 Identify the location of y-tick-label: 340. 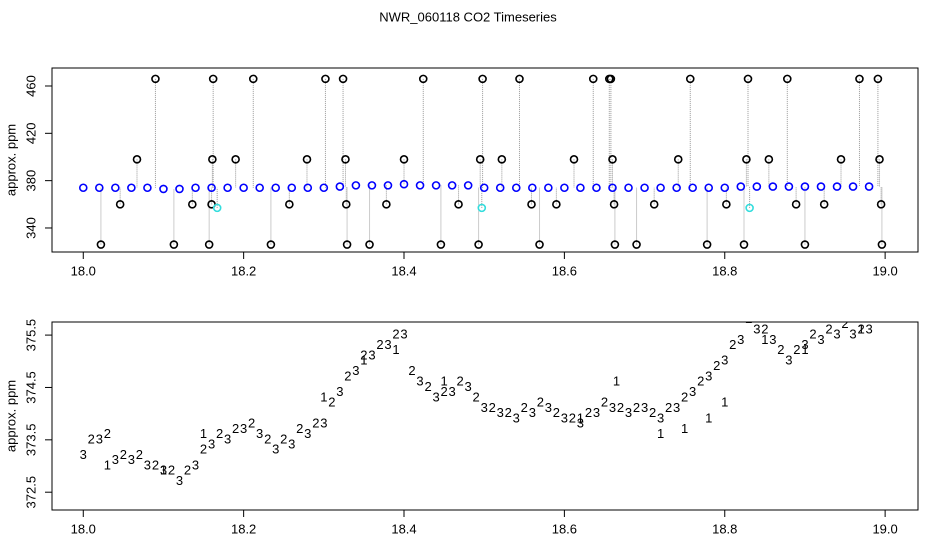
(30, 228).